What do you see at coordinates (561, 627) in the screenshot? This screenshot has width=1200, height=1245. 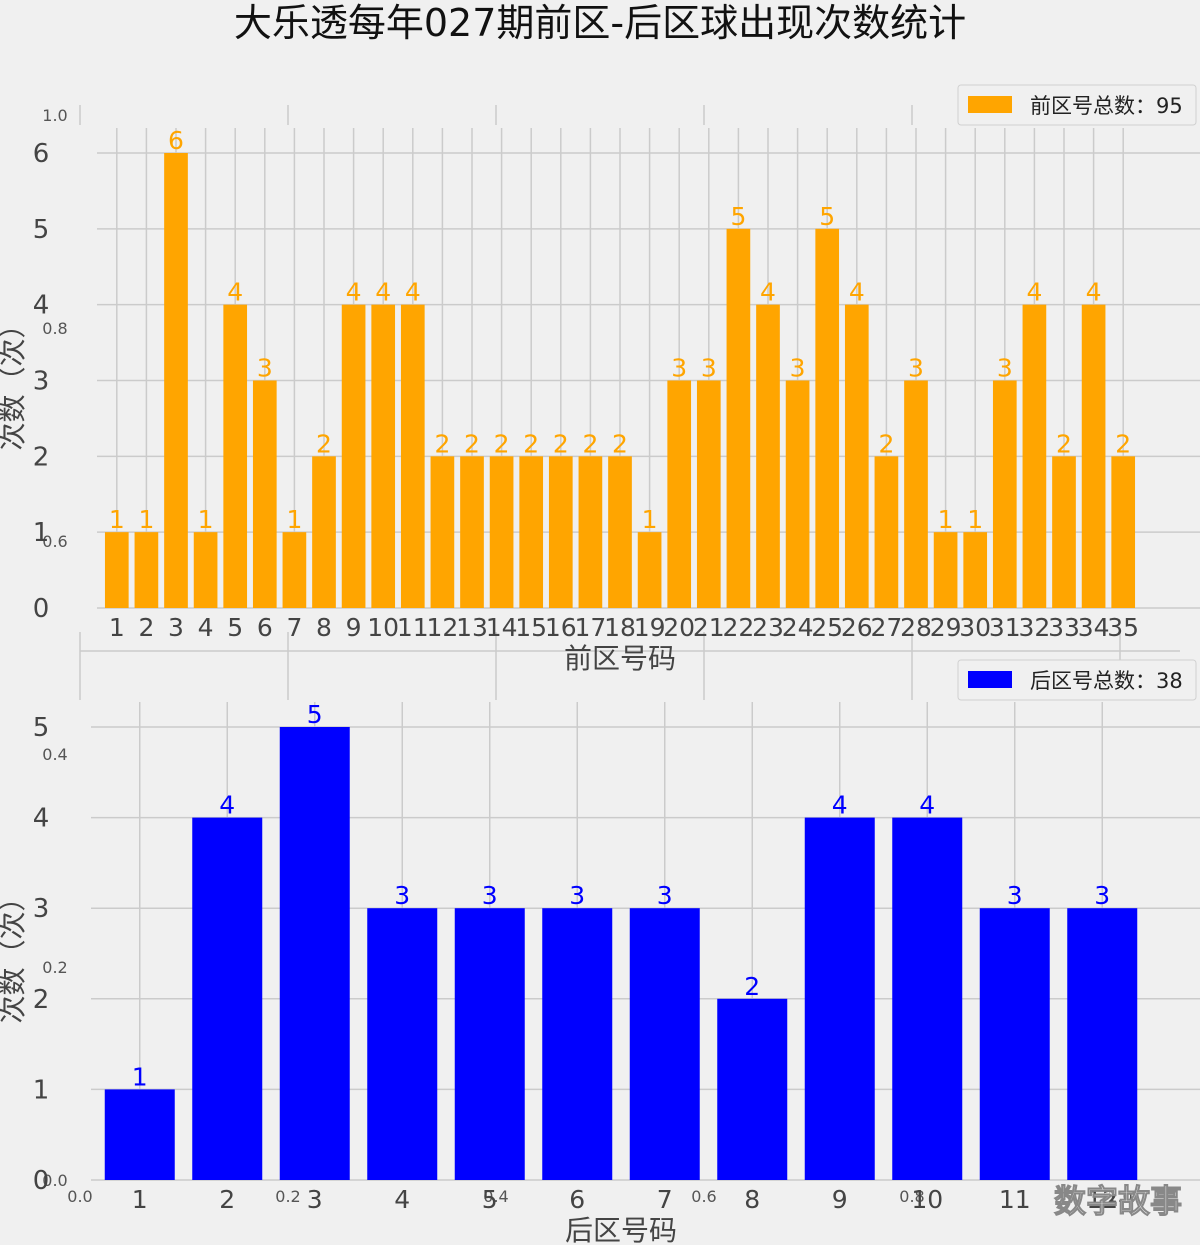 I see `x-tick-label-16: 16` at bounding box center [561, 627].